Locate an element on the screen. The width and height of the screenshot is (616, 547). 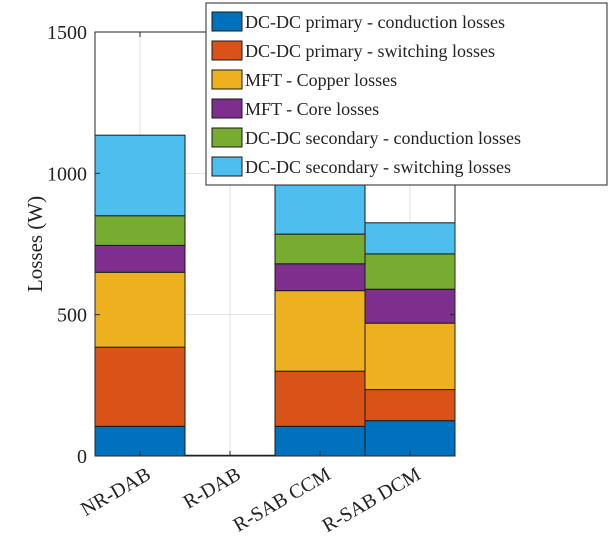
y-tick-label: 500 is located at coordinates (72, 316).